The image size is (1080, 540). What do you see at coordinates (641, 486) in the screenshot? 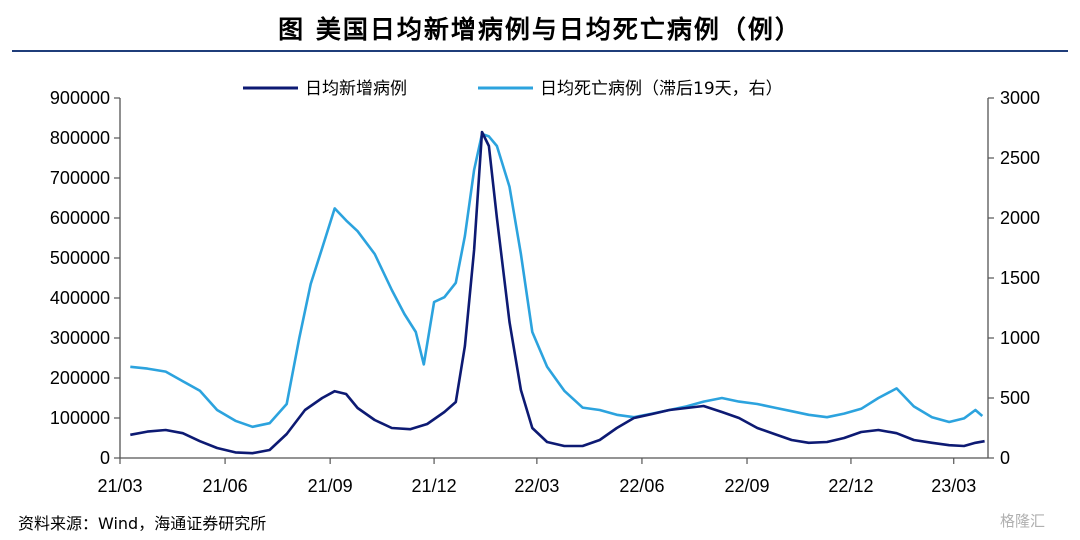
I see `x-tick-label: 22/06` at bounding box center [641, 486].